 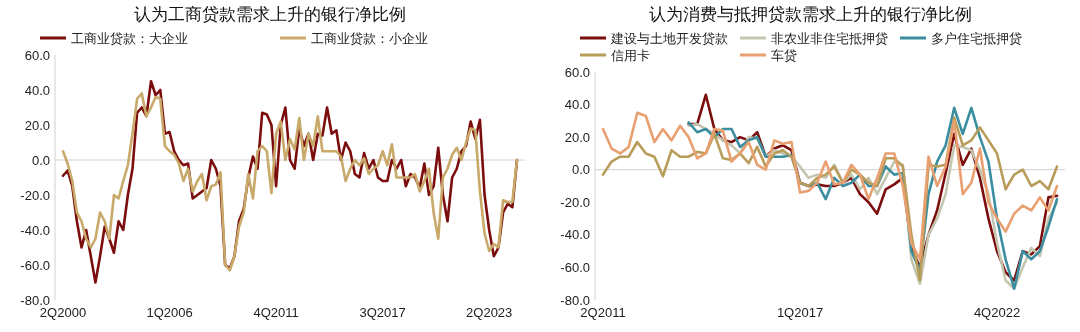 I want to click on chart-title: 认为消费与抵押贷款需求上升的银行净比例, so click(x=810, y=14).